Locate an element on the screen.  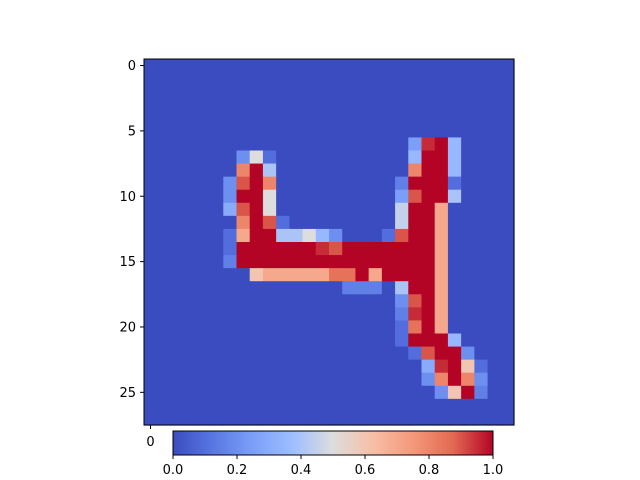
y-tick-label: 10 is located at coordinates (127, 197).